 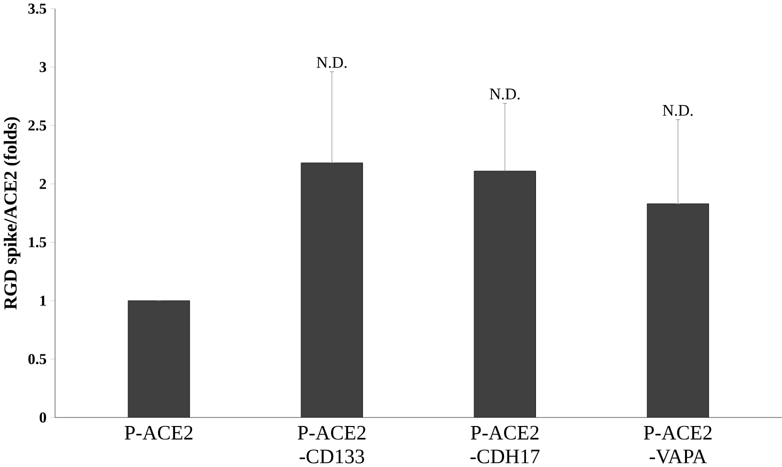 I want to click on y-tick-label: 0.5, so click(x=37, y=359).